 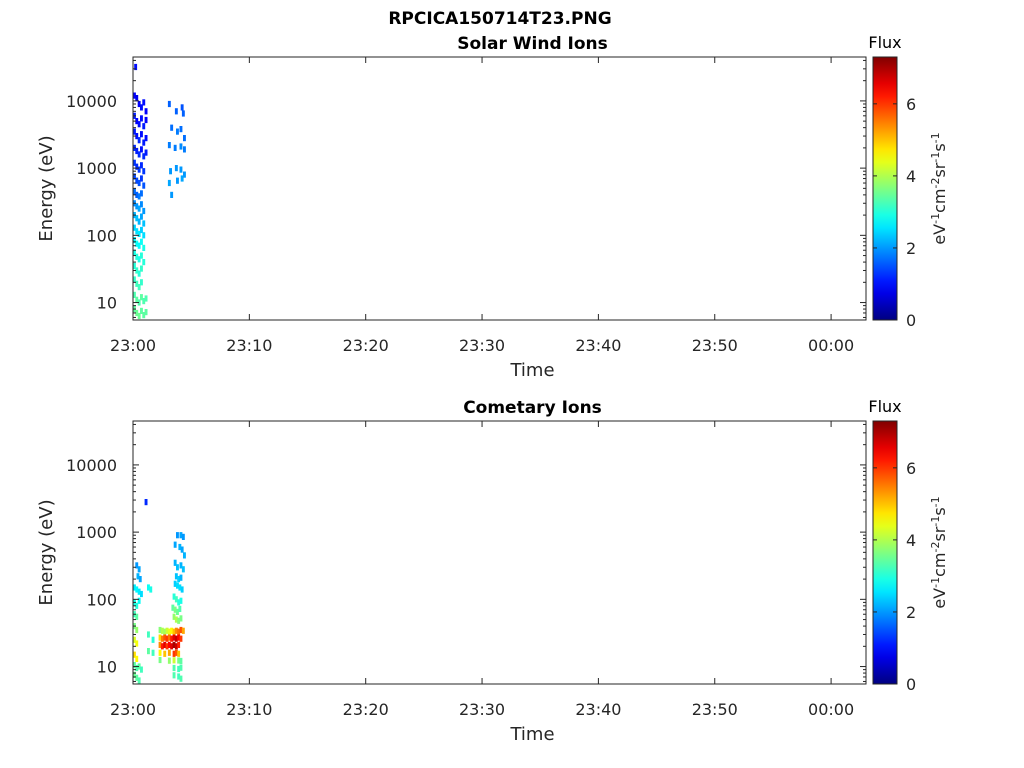 What do you see at coordinates (911, 176) in the screenshot?
I see `colorbar-tick-label: 4` at bounding box center [911, 176].